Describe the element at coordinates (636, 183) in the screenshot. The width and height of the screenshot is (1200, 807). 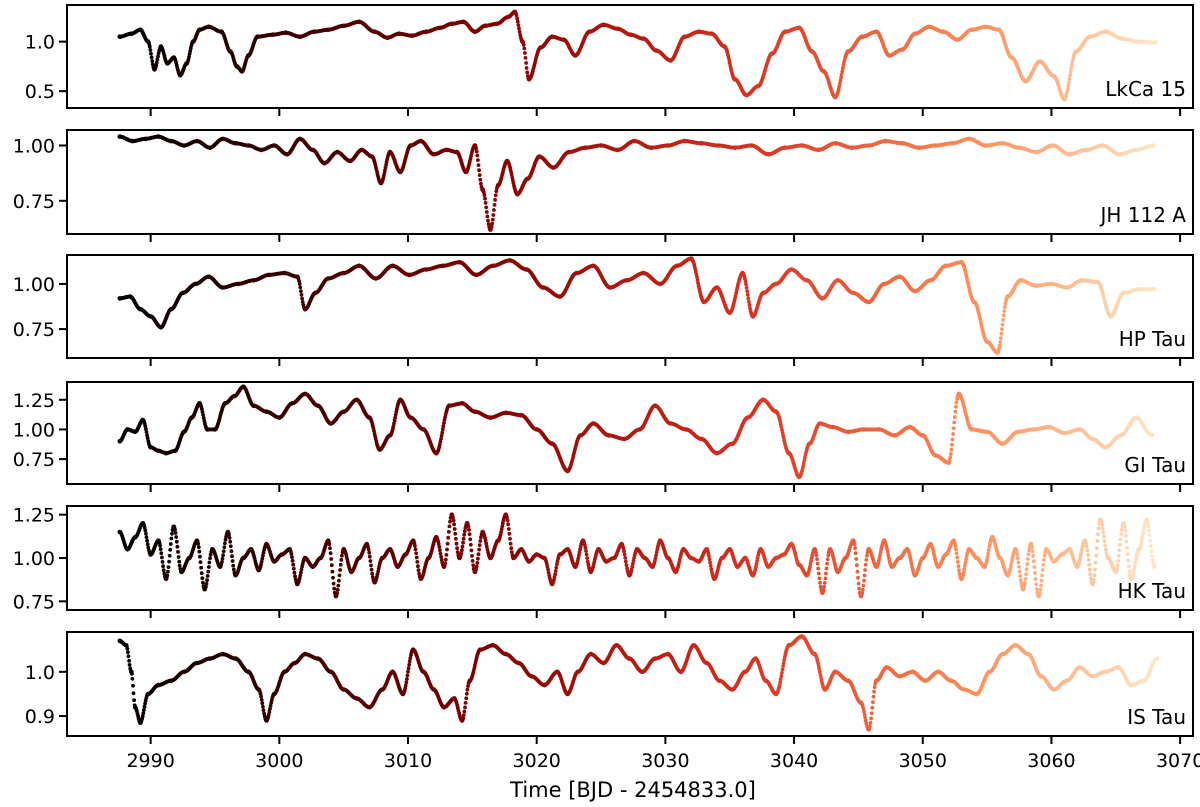
I see `light-curve-jh-112-a` at that location.